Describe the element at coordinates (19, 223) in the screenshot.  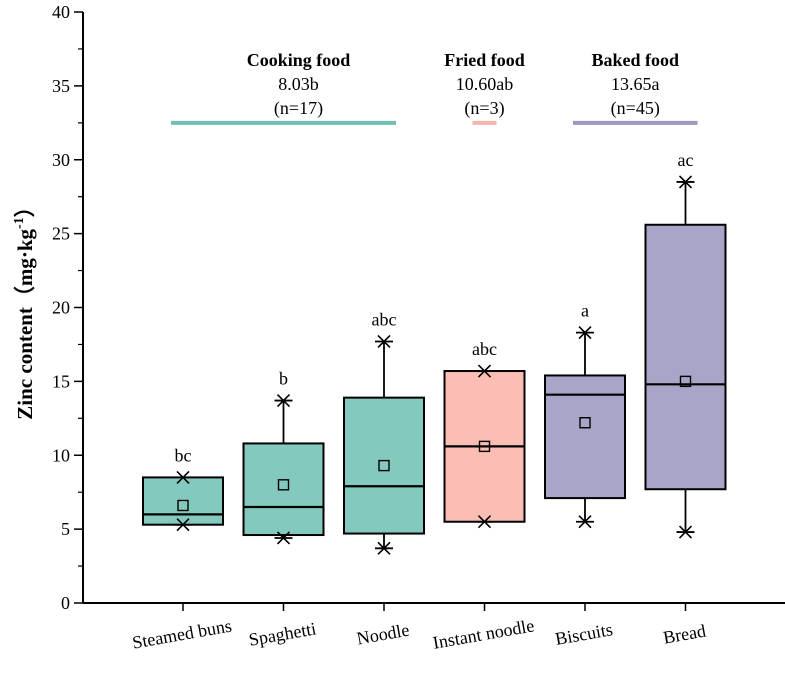
I see `y-axis-label-superscript: -1` at that location.